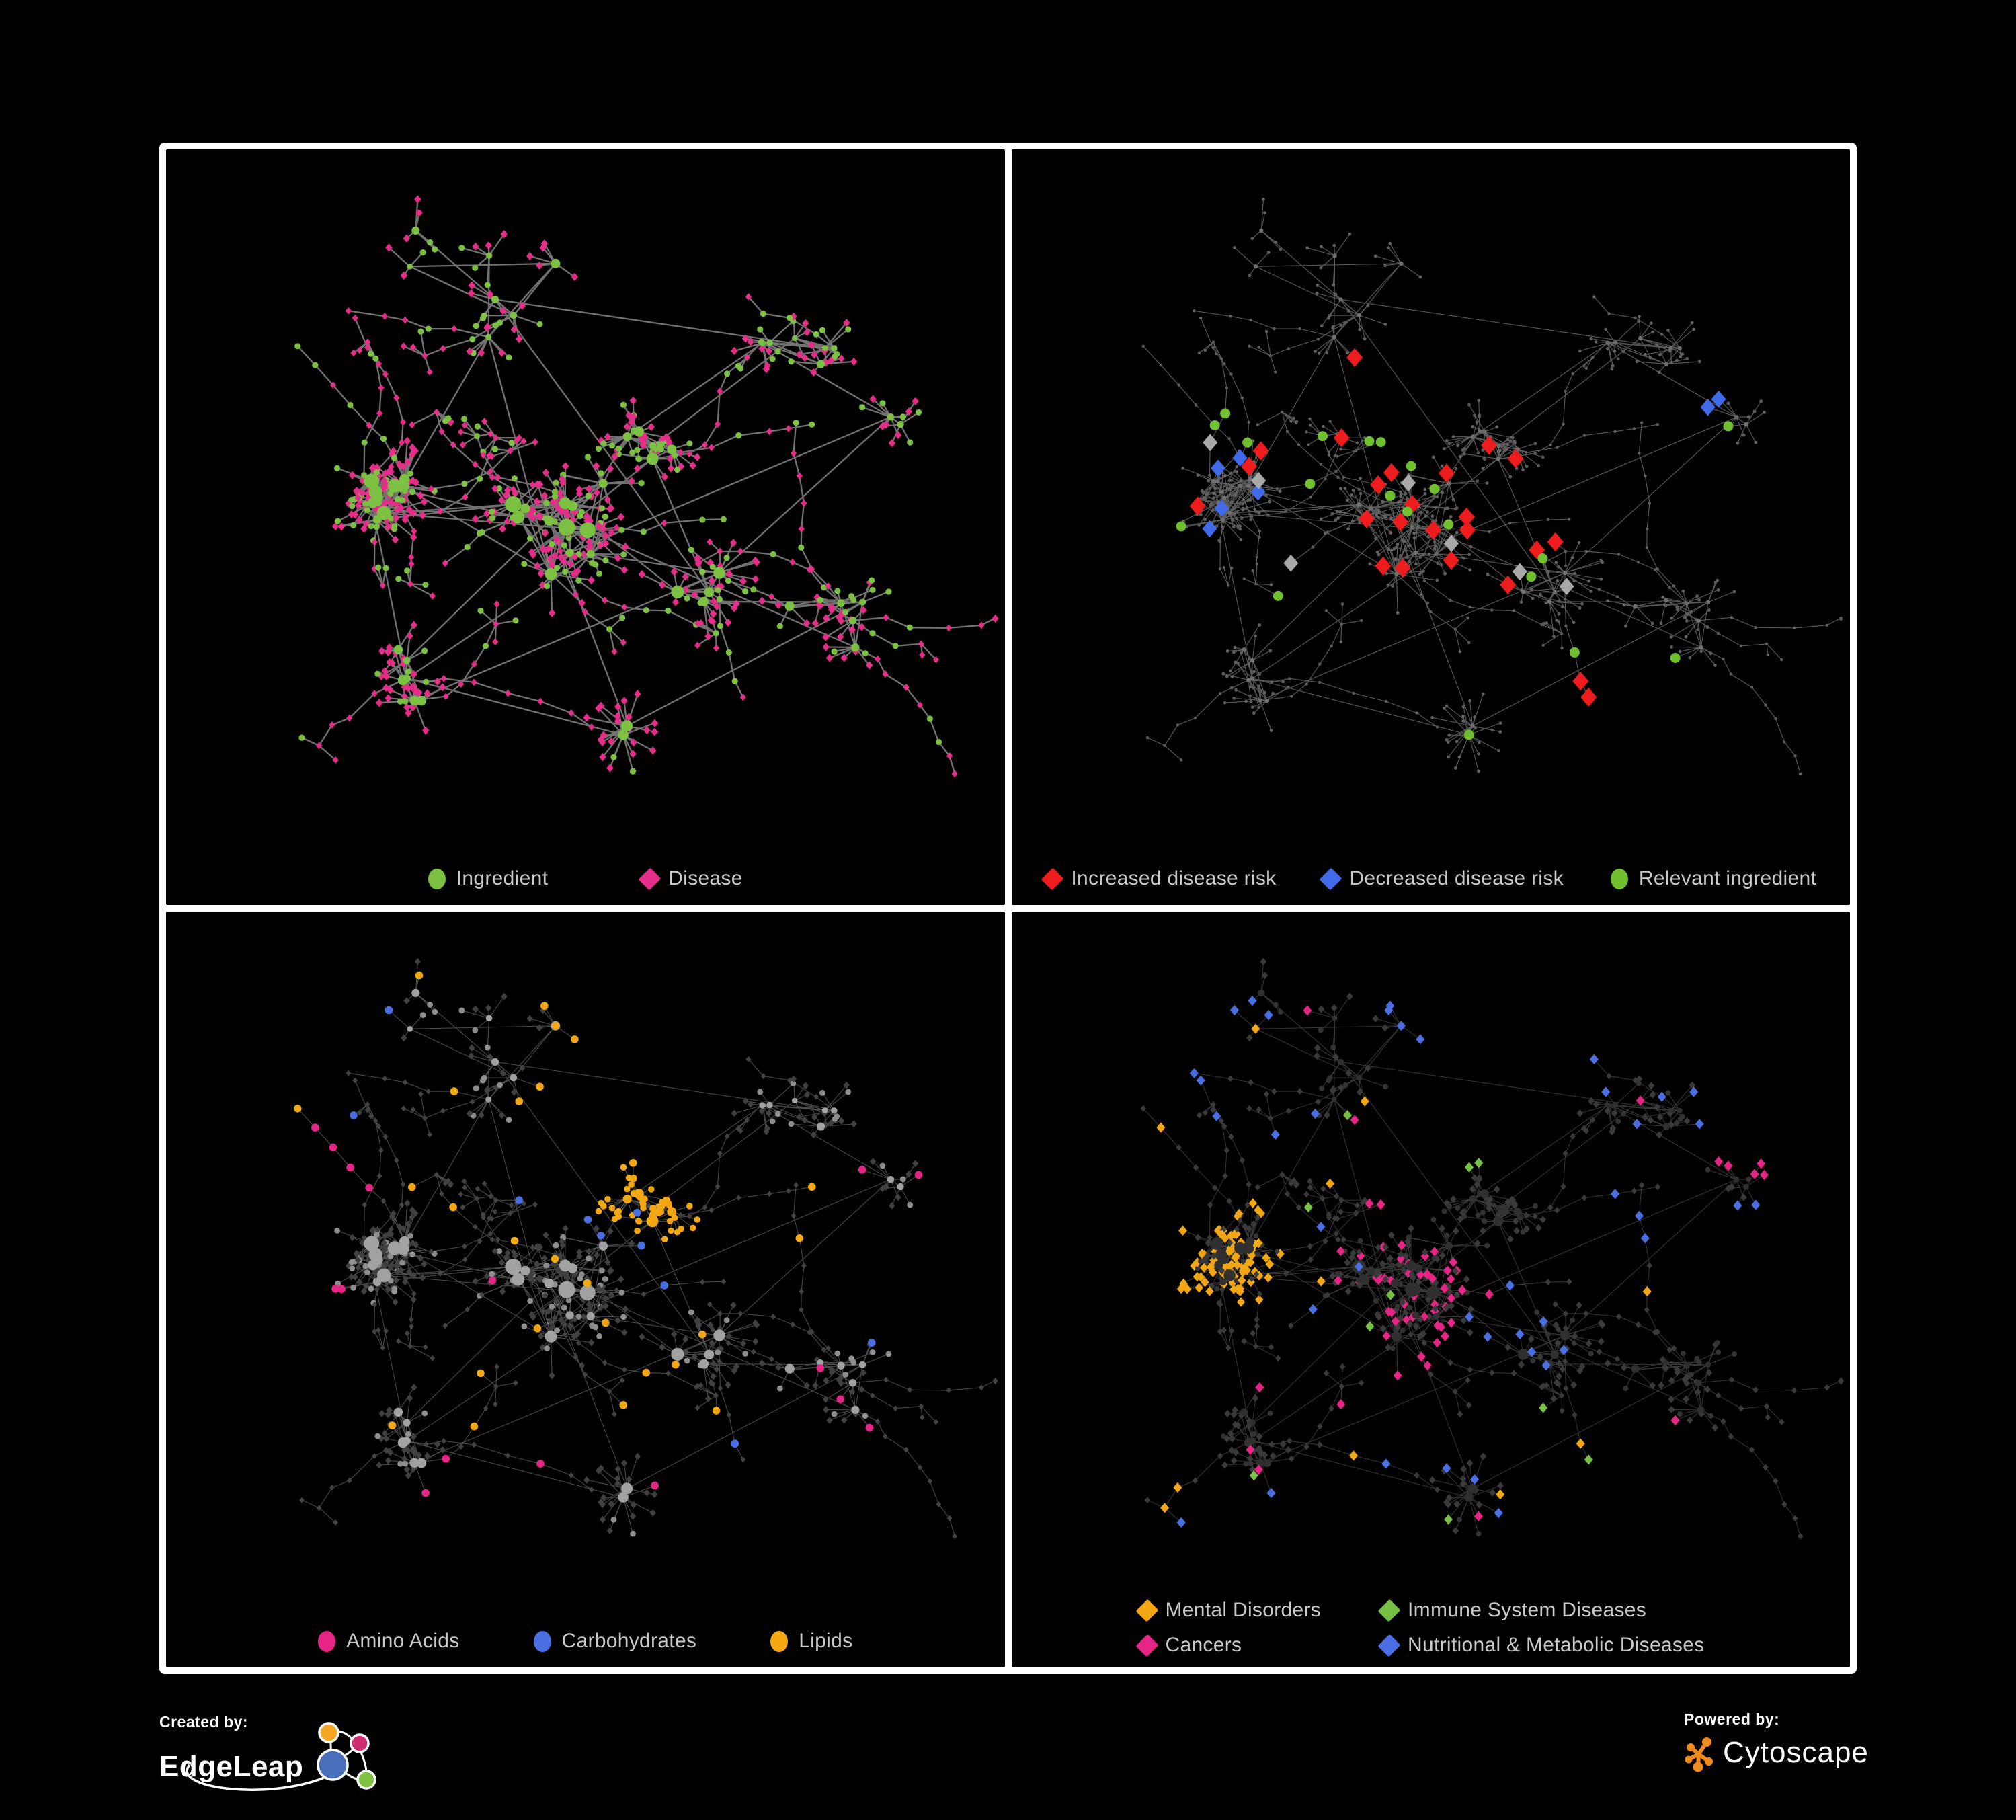 The height and width of the screenshot is (1820, 2016). I want to click on legend-label: Disease, so click(705, 878).